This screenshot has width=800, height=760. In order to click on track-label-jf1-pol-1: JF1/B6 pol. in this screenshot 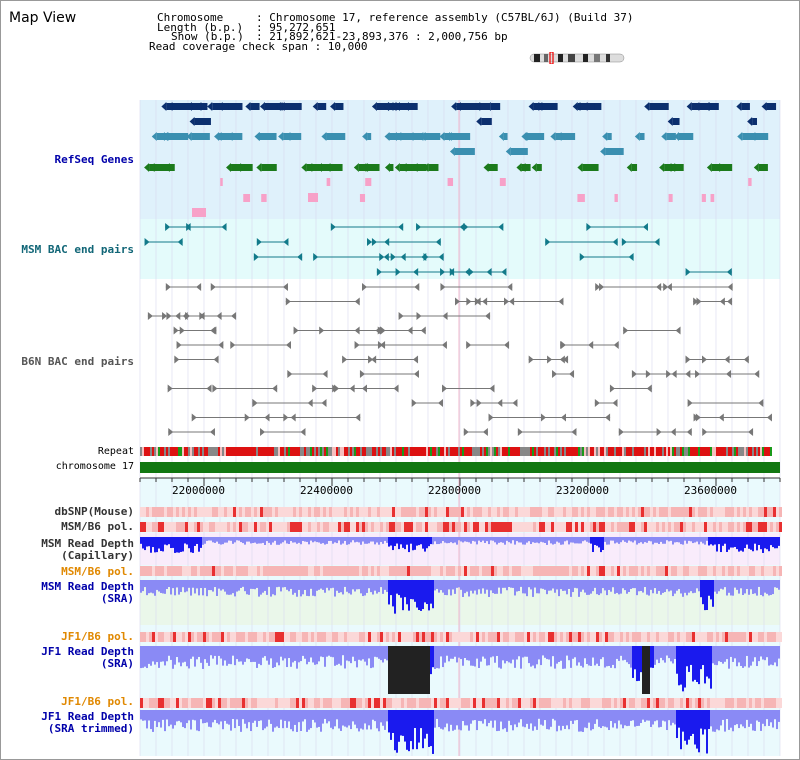, I will do `click(97, 636)`.